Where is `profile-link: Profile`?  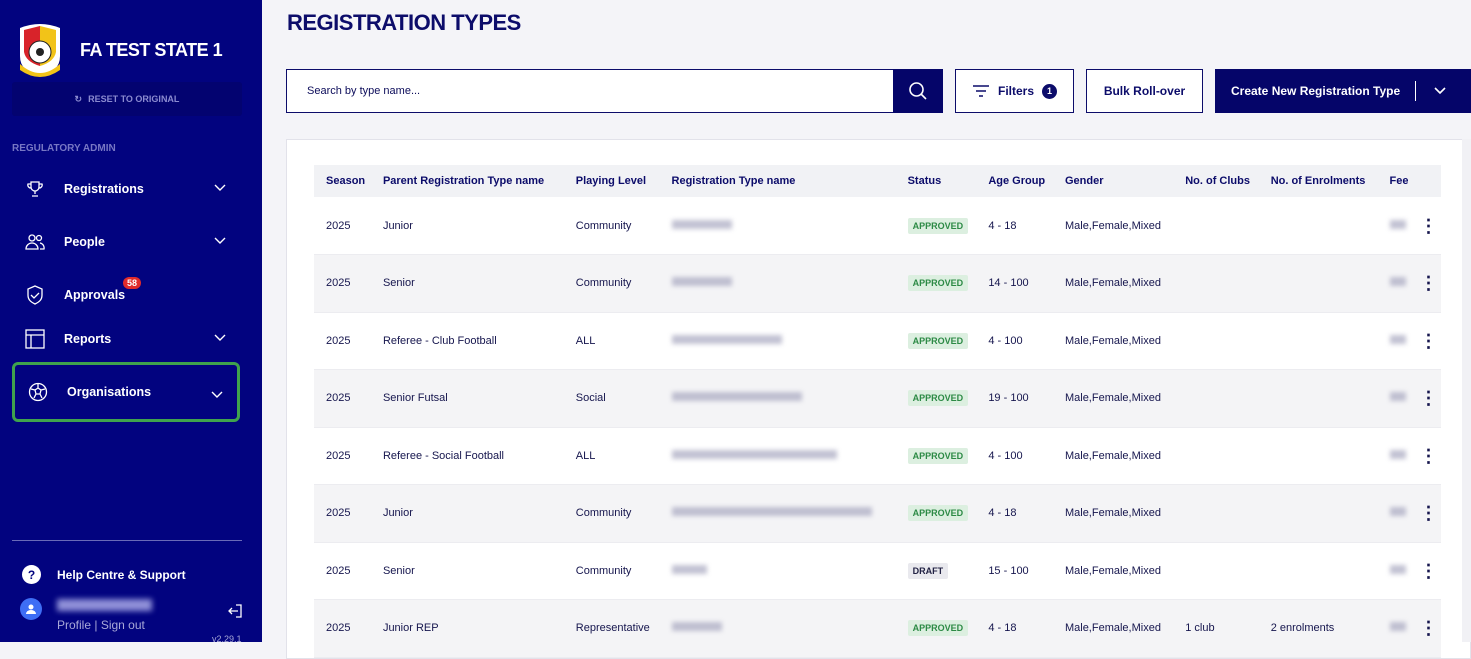 profile-link: Profile is located at coordinates (74, 625).